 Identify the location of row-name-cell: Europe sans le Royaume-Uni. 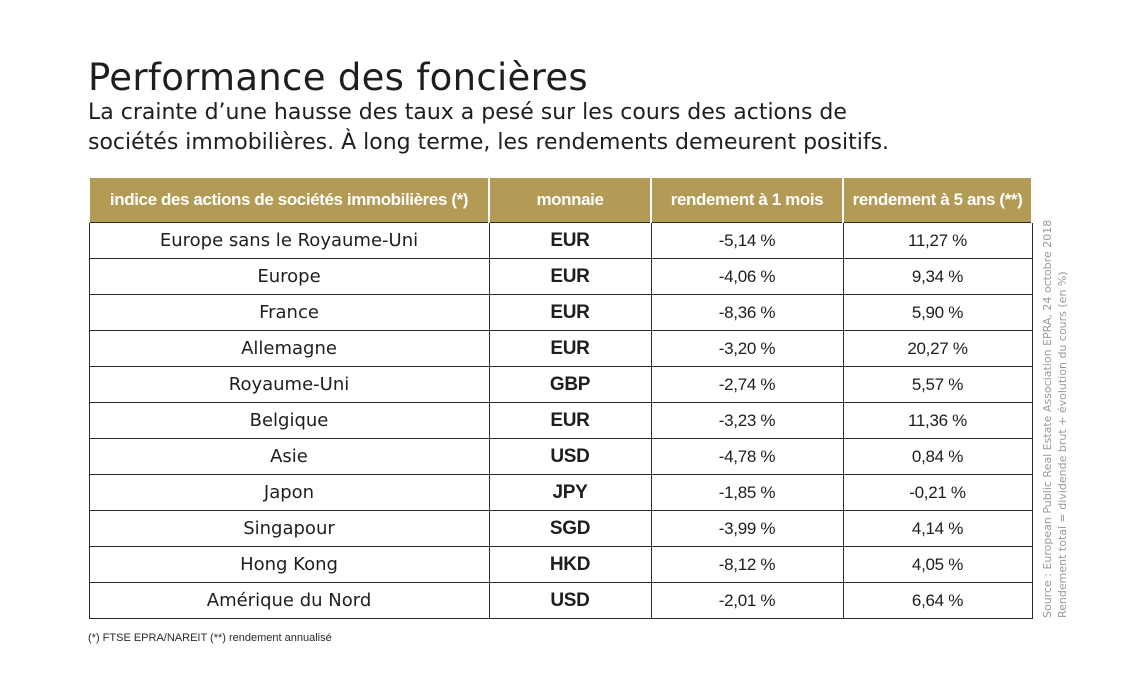
(289, 240).